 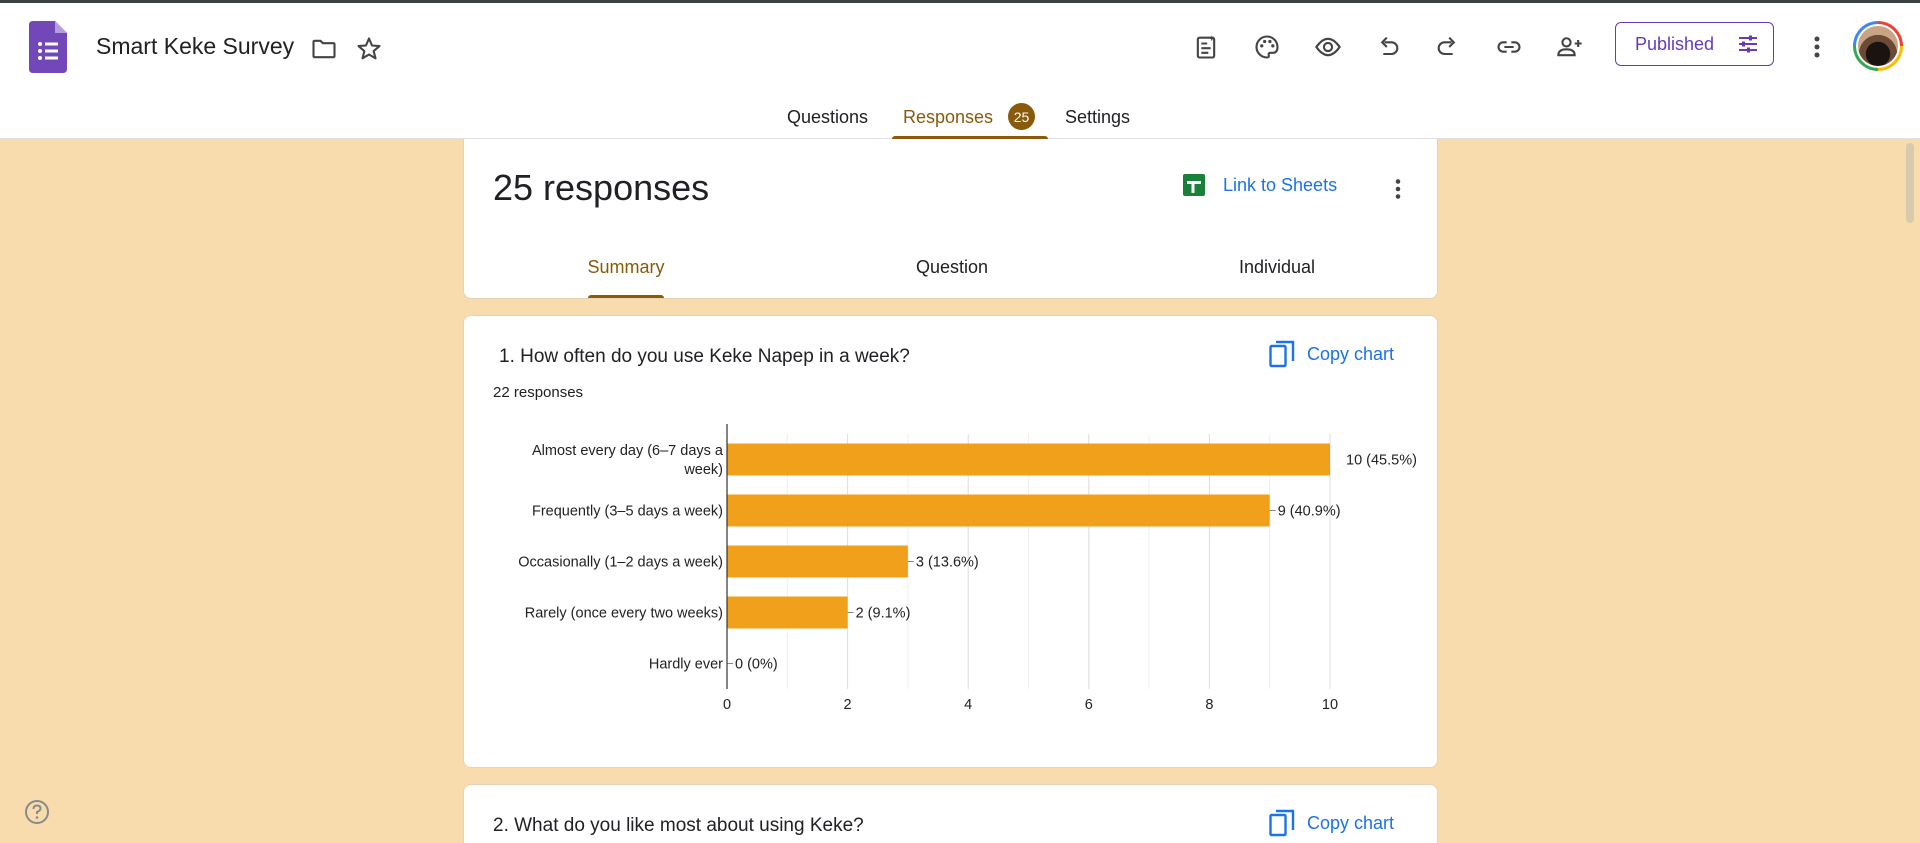 What do you see at coordinates (538, 392) in the screenshot?
I see `question-1-response-count: 22 responses` at bounding box center [538, 392].